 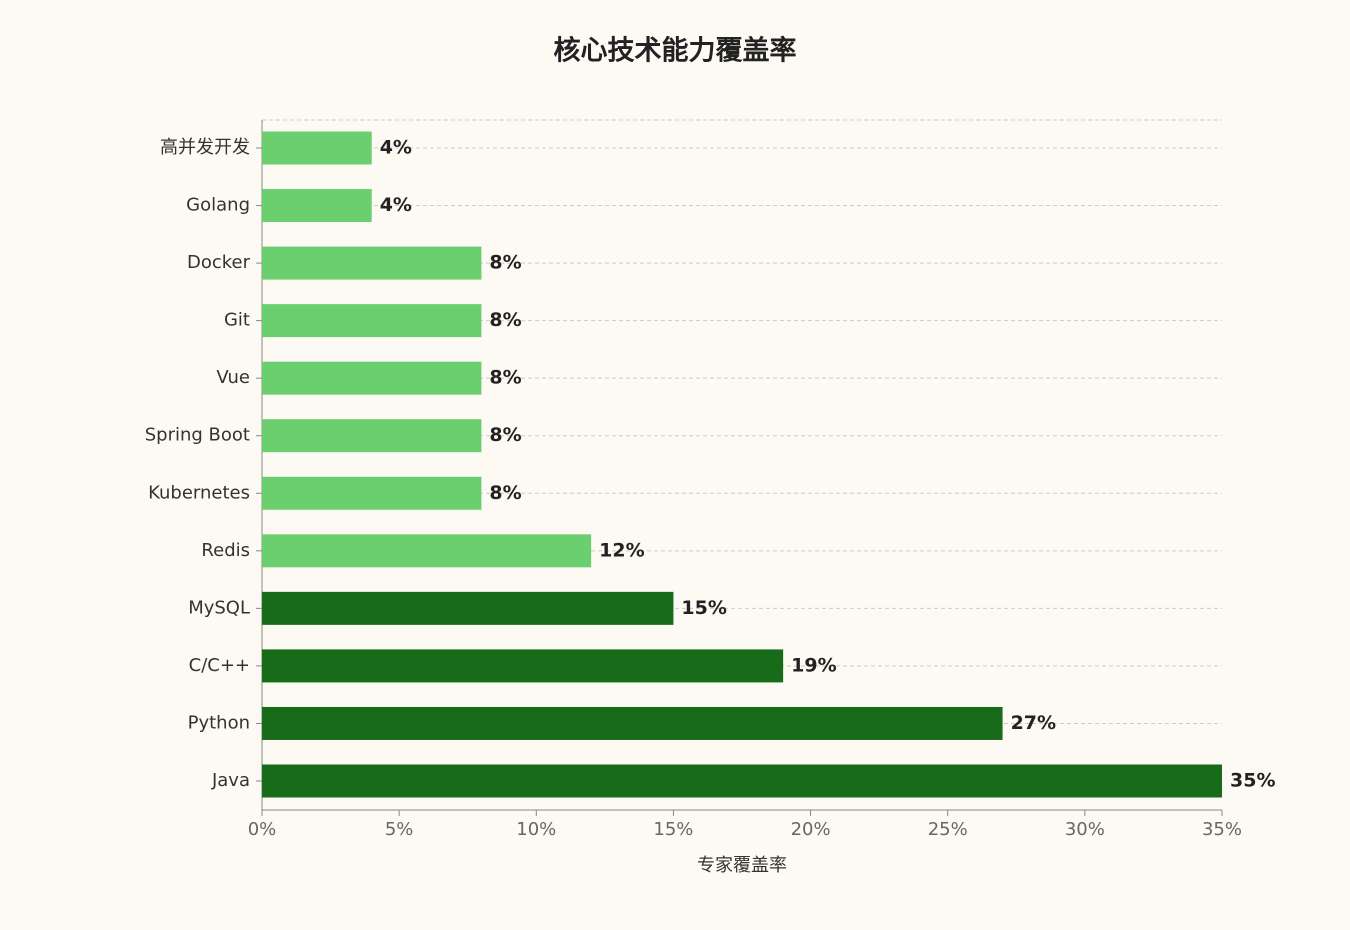 I want to click on y-tick-label: Kubernetes, so click(x=199, y=492).